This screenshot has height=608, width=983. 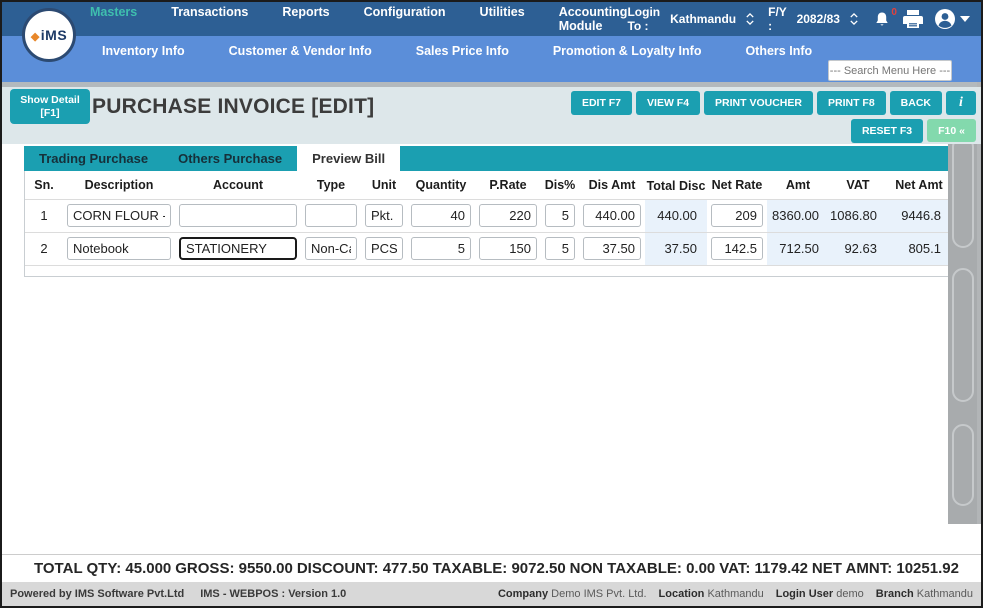 What do you see at coordinates (572, 594) in the screenshot?
I see `footer-company: Company Demo IMS Pvt. Ltd.` at bounding box center [572, 594].